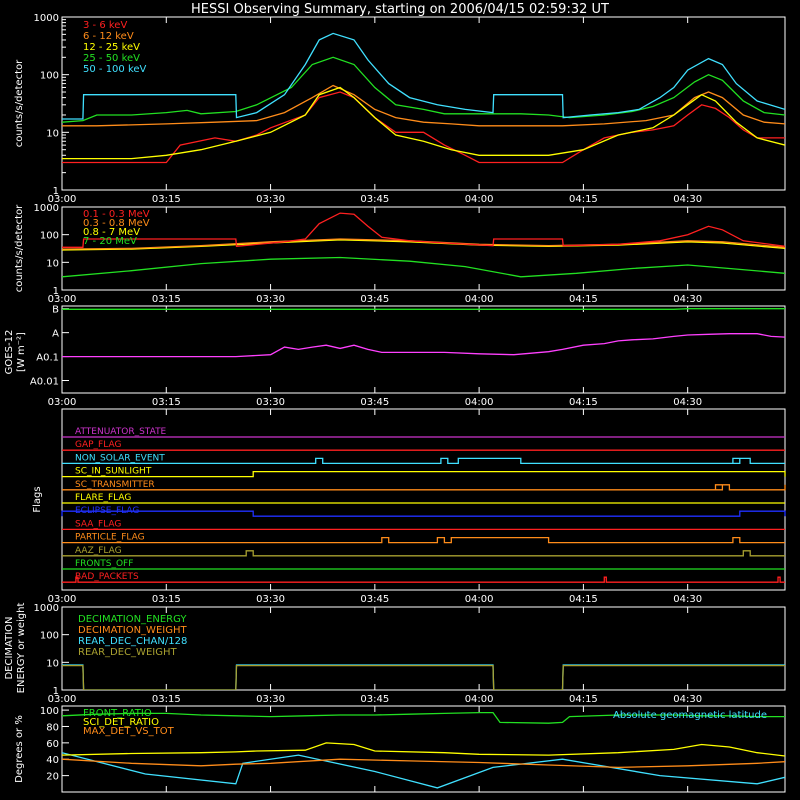 Image resolution: width=800 pixels, height=800 pixels. What do you see at coordinates (98, 524) in the screenshot?
I see `flag-label-7: SAA_FLAG` at bounding box center [98, 524].